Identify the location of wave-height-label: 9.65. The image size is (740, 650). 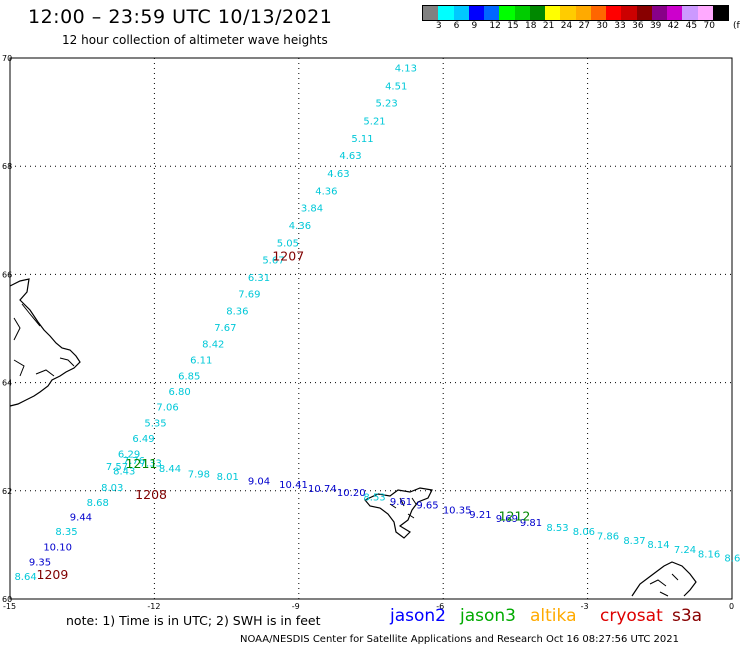
(427, 506).